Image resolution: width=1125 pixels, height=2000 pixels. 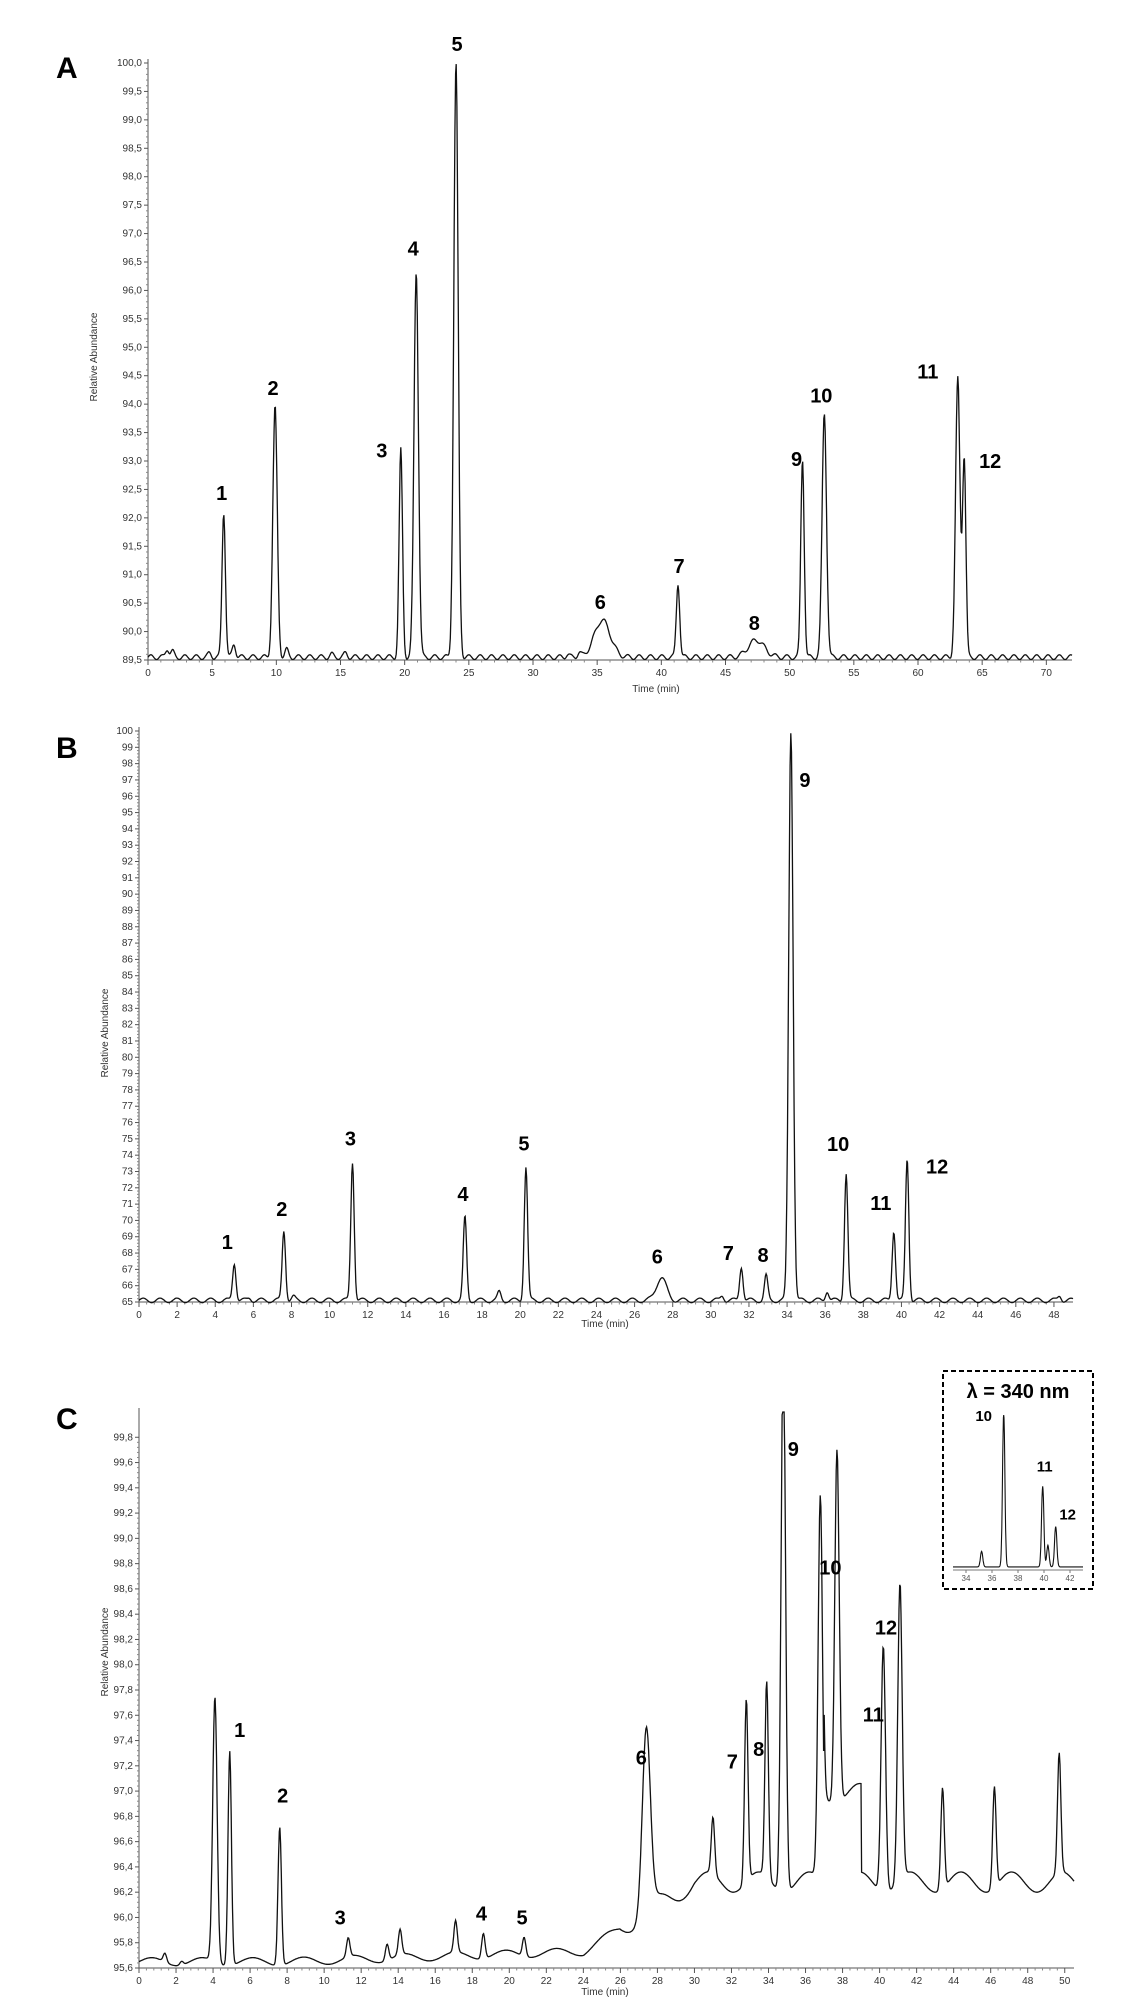 I want to click on x-tick-label: 34, so click(x=788, y=1315).